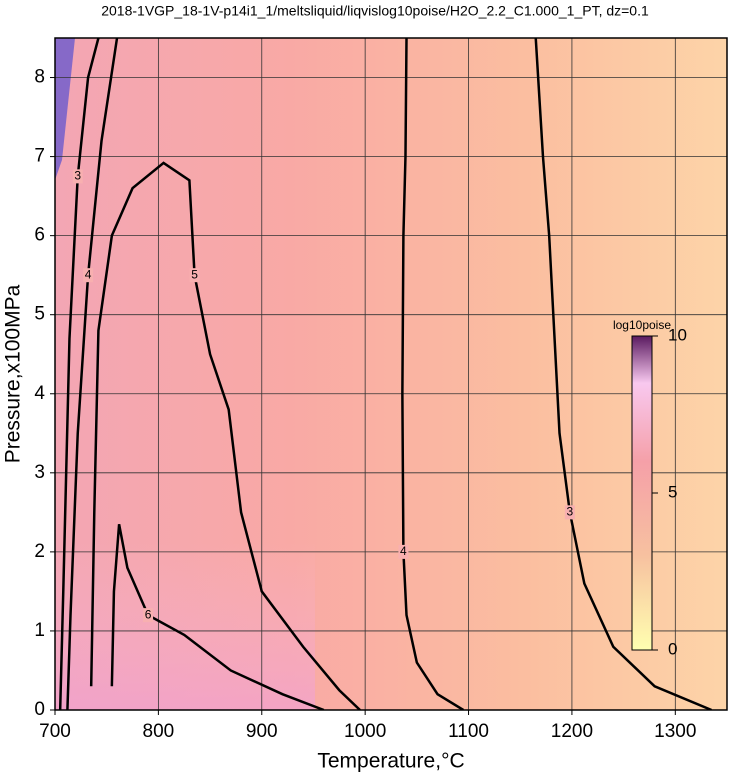 This screenshot has width=751, height=776. Describe the element at coordinates (39, 630) in the screenshot. I see `y-tick-label: 1` at that location.